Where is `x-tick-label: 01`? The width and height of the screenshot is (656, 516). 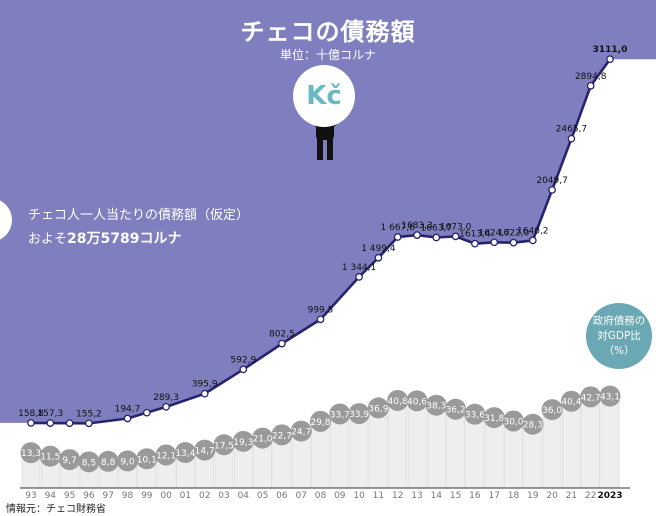 x-tick-label: 01 is located at coordinates (185, 496).